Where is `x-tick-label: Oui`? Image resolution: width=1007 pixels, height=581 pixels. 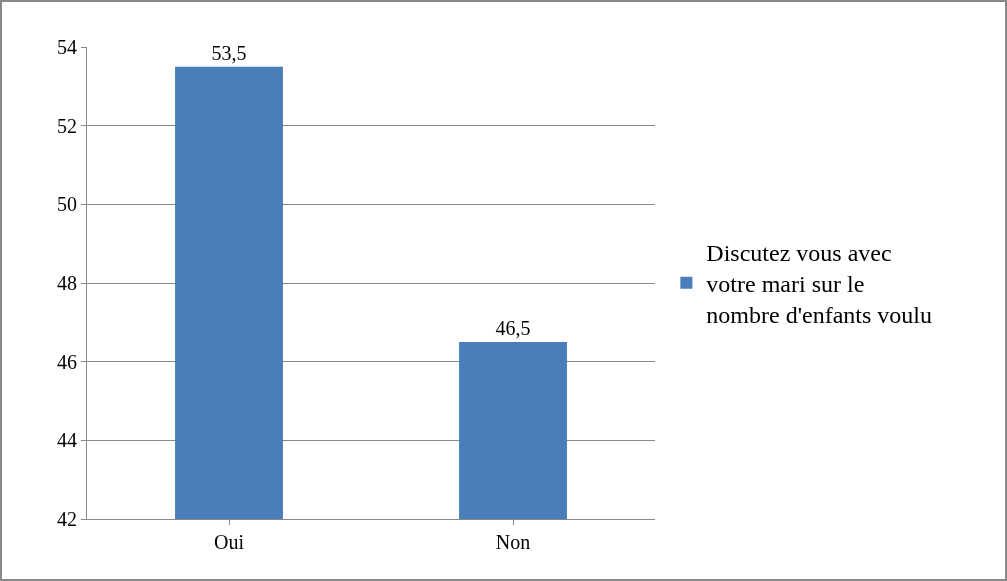 x-tick-label: Oui is located at coordinates (229, 542).